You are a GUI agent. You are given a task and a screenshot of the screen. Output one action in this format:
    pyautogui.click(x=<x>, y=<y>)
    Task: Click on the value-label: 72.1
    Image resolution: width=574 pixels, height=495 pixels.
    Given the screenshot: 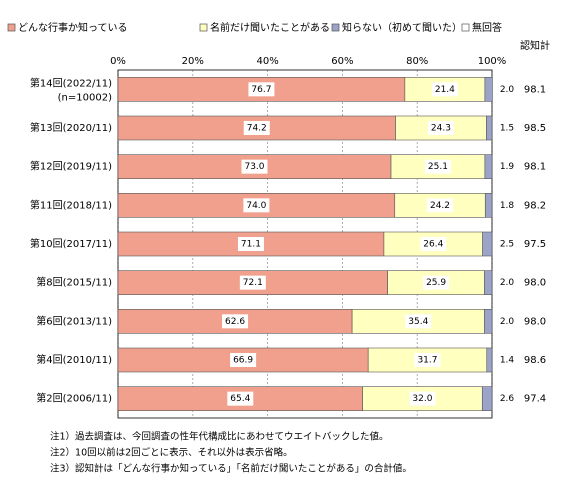 What is the action you would take?
    pyautogui.click(x=253, y=283)
    